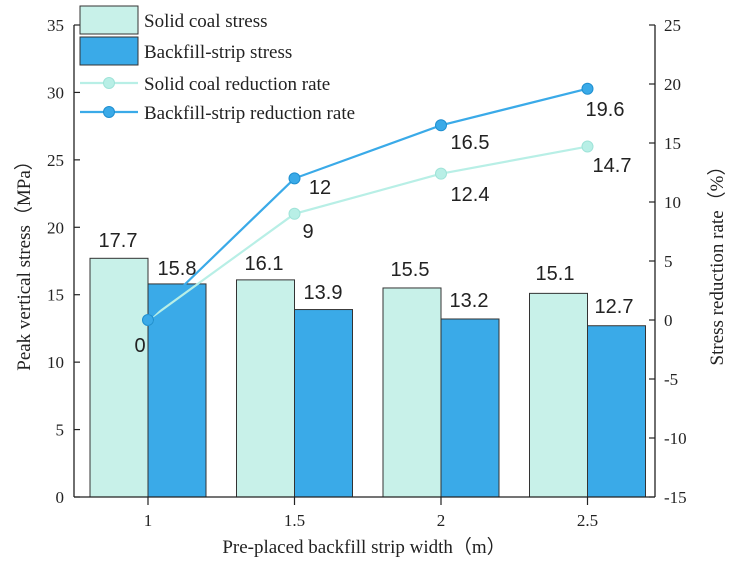 This screenshot has width=741, height=573. What do you see at coordinates (469, 301) in the screenshot?
I see `bar-label-backfill-strip-2: 13.2` at bounding box center [469, 301].